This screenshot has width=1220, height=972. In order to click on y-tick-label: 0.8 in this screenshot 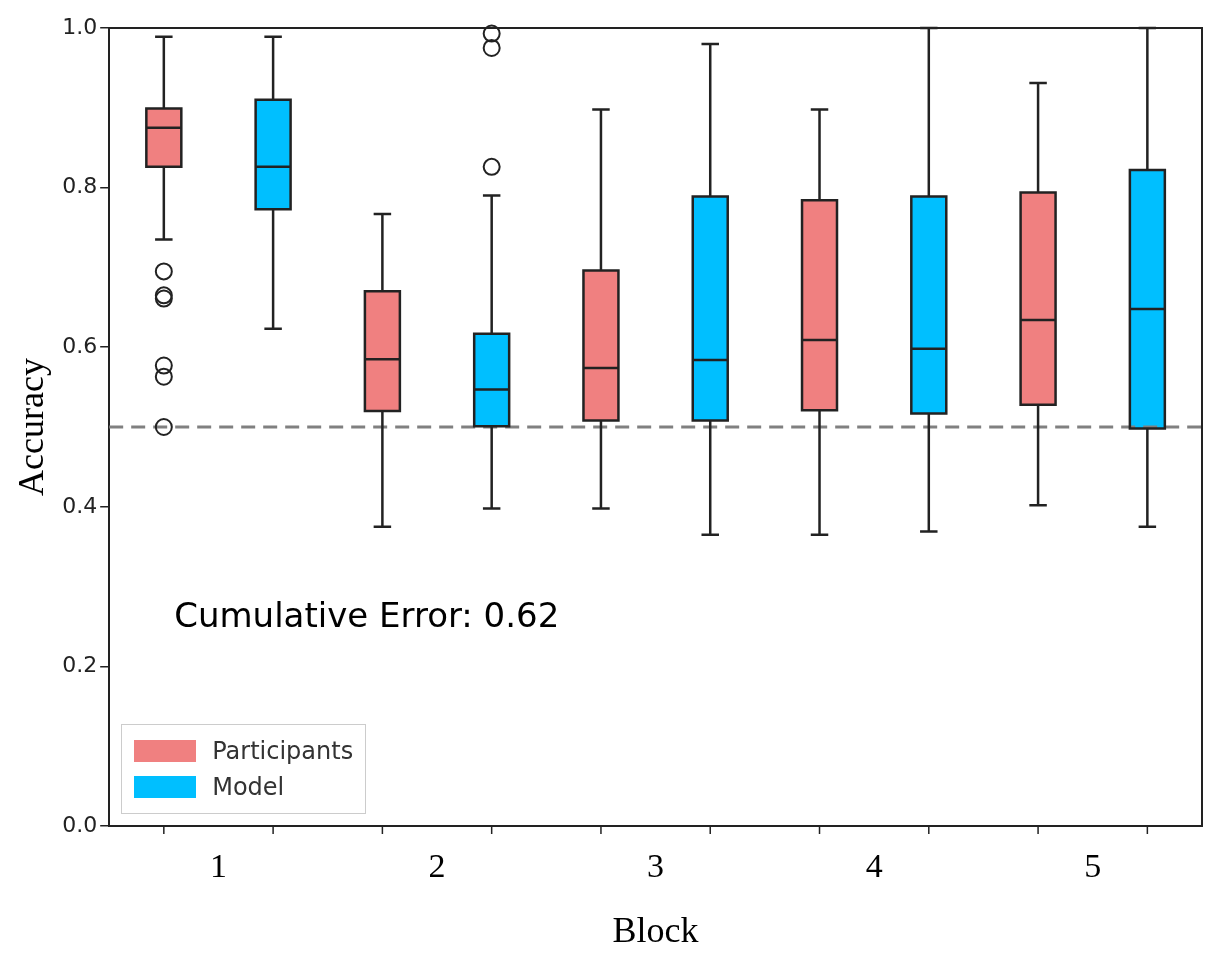, I will do `click(80, 186)`.